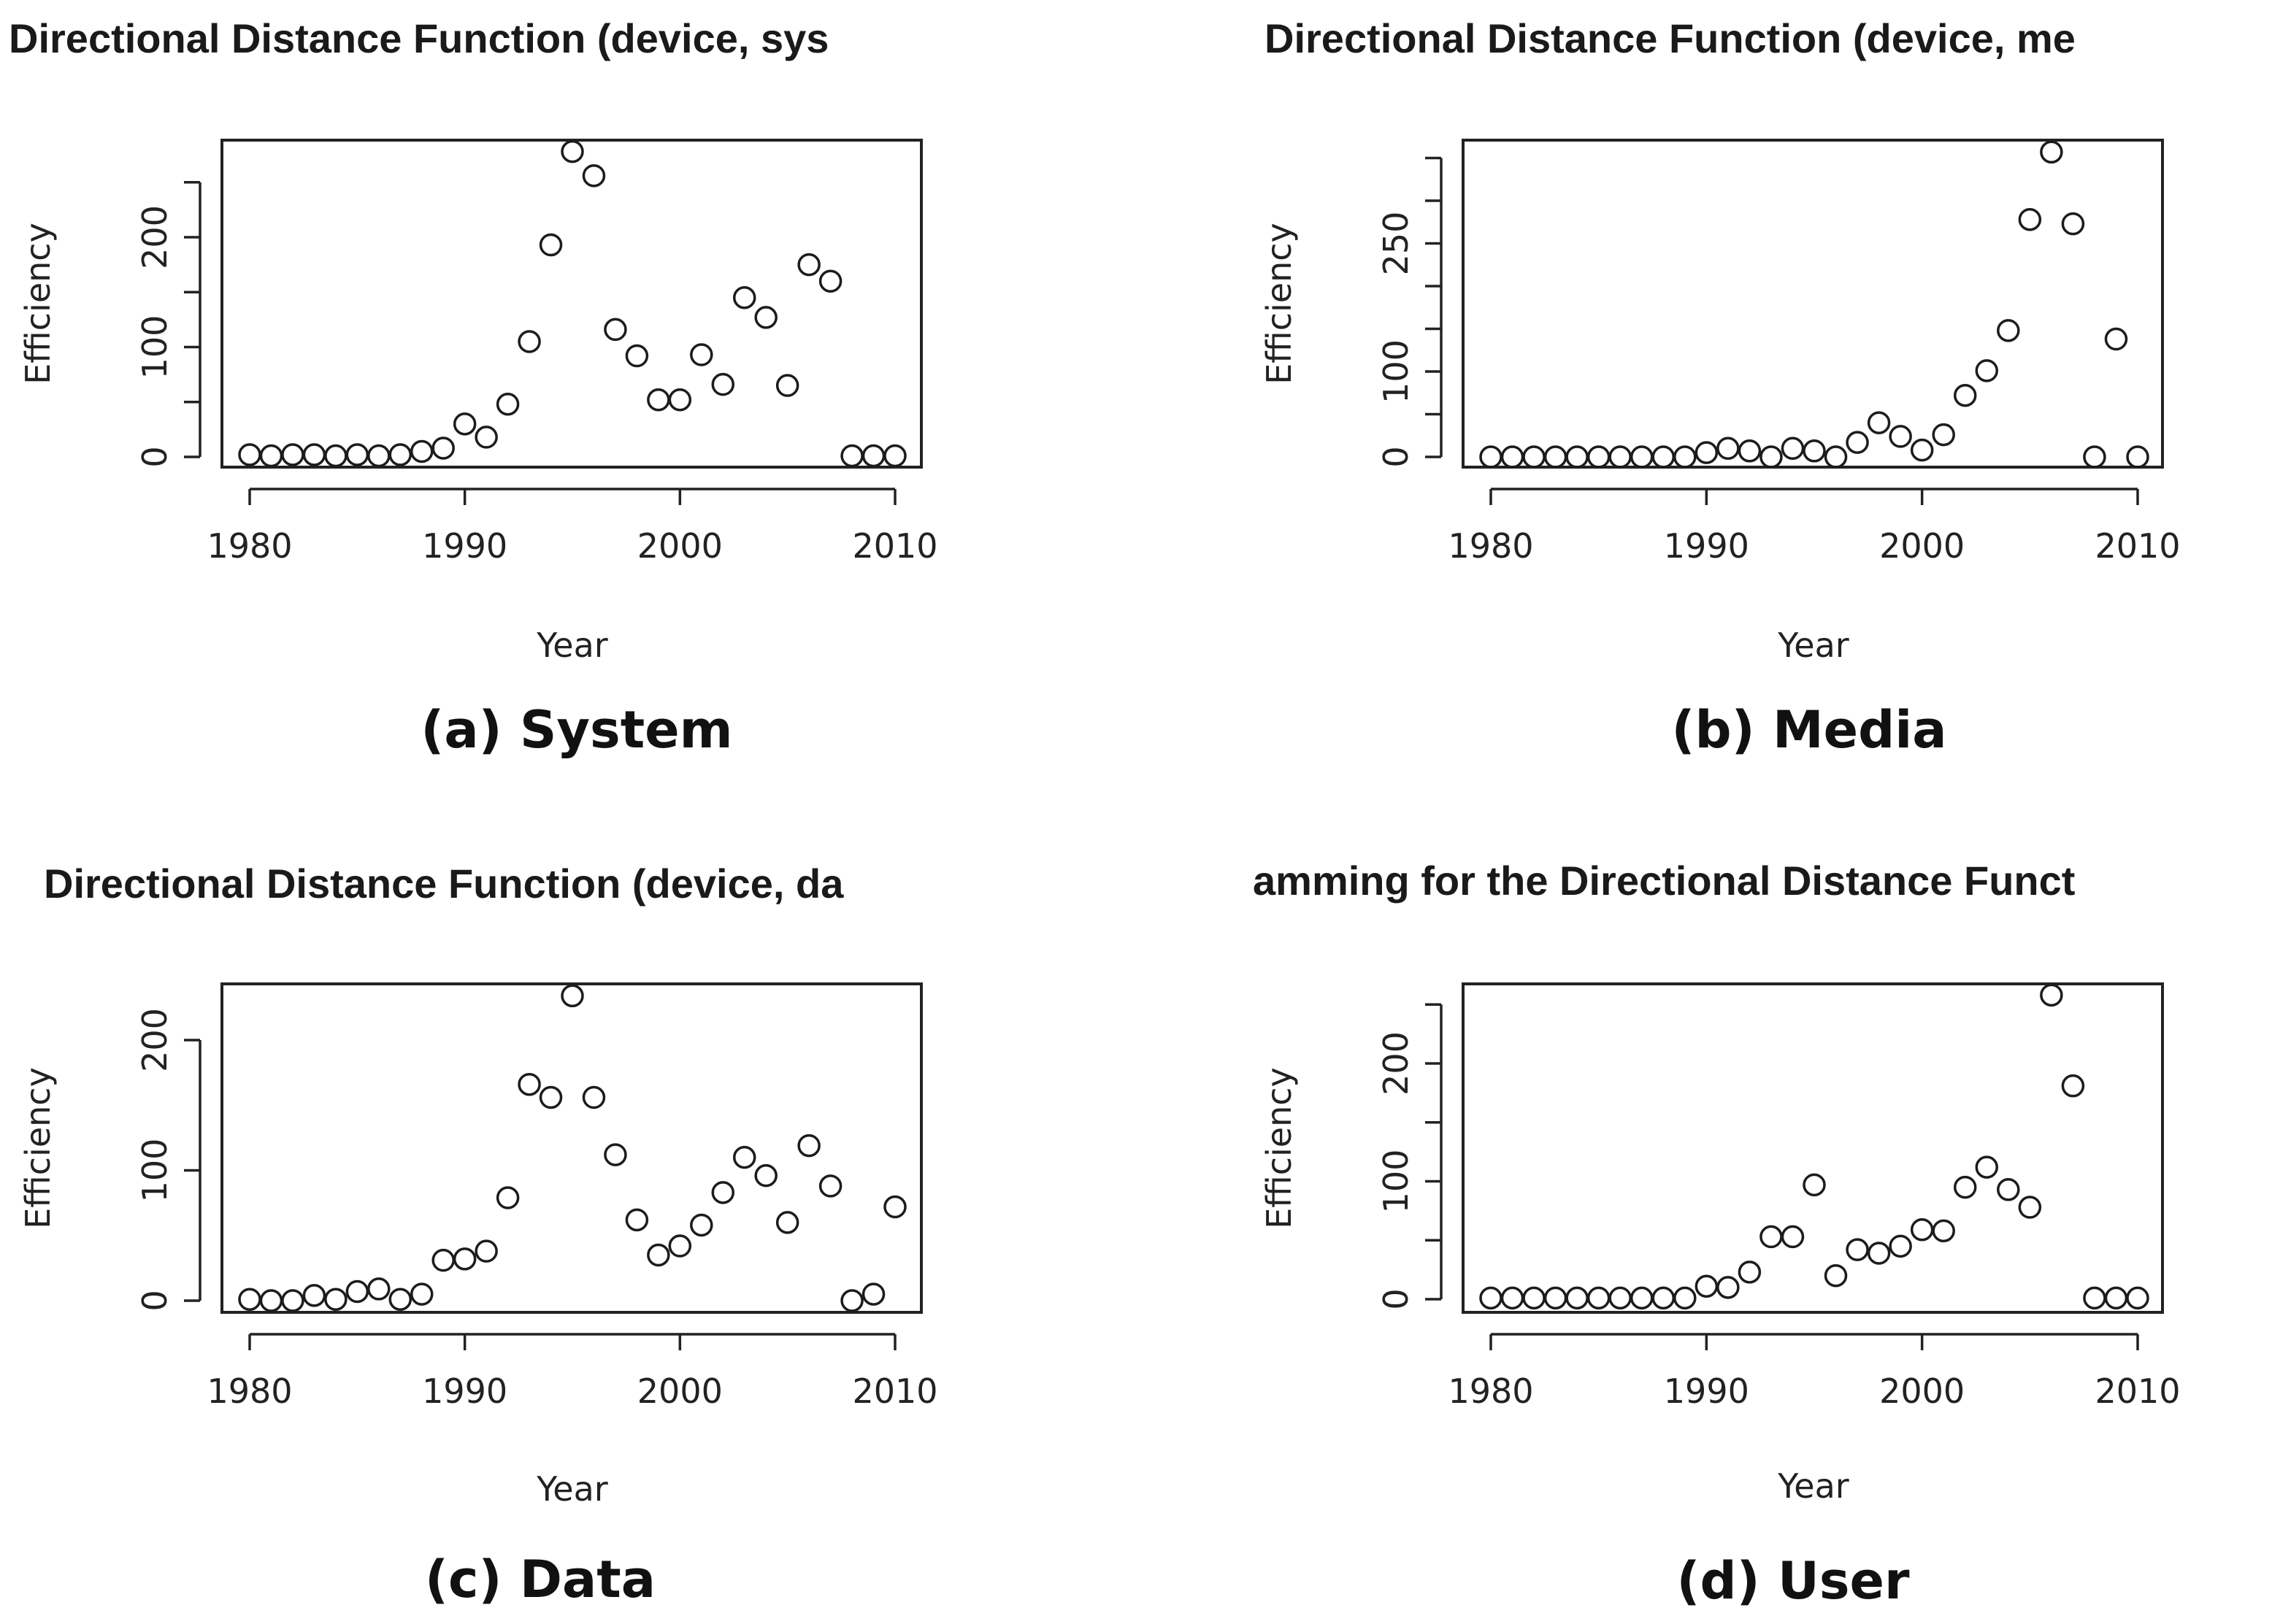 The image size is (2272, 1624). Describe the element at coordinates (1813, 1486) in the screenshot. I see `x-axis-title-user: Year` at that location.